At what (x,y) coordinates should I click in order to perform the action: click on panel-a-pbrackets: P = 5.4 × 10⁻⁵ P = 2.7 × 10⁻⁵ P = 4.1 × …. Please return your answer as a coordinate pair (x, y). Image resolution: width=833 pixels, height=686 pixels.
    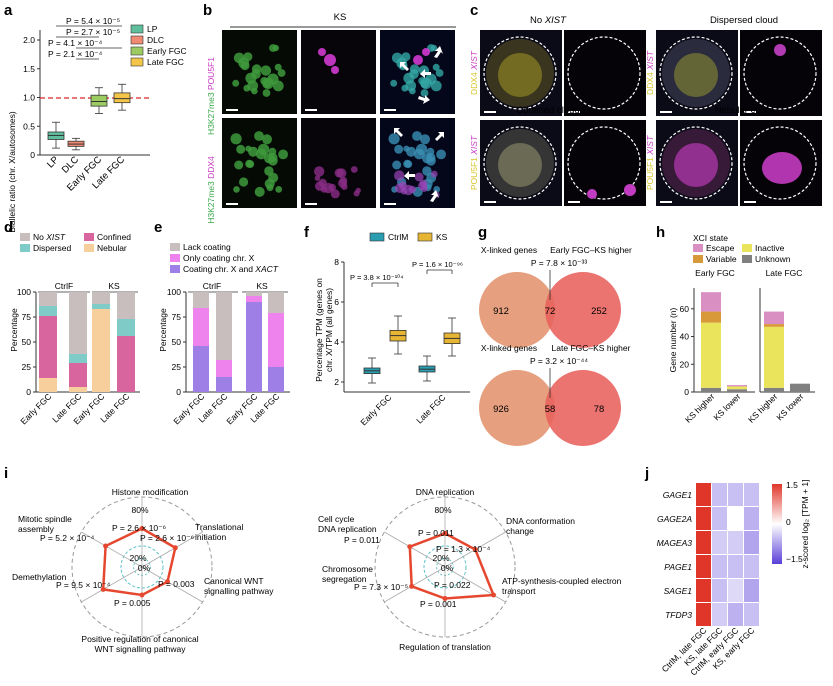
    Looking at the image, I should click on (85, 38).